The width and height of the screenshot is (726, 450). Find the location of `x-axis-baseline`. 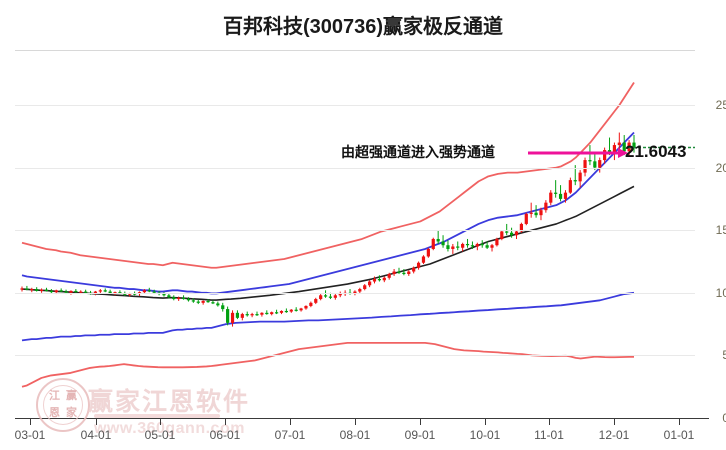

x-axis-baseline is located at coordinates (362, 418).